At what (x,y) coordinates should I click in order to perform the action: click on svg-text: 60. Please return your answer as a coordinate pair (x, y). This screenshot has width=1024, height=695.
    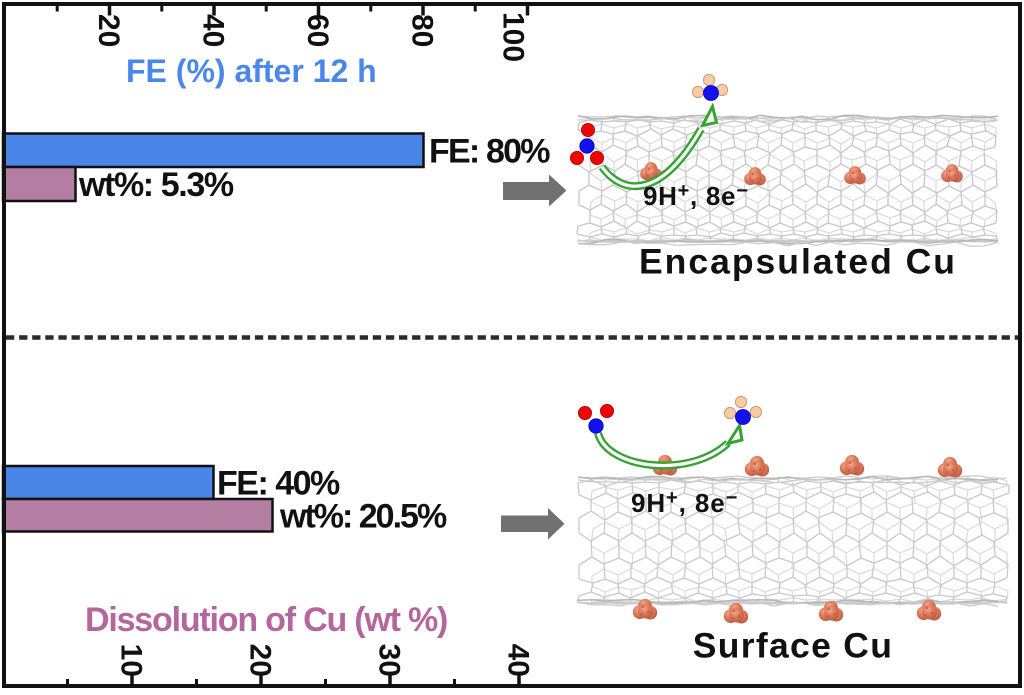
    Looking at the image, I should click on (317, 30).